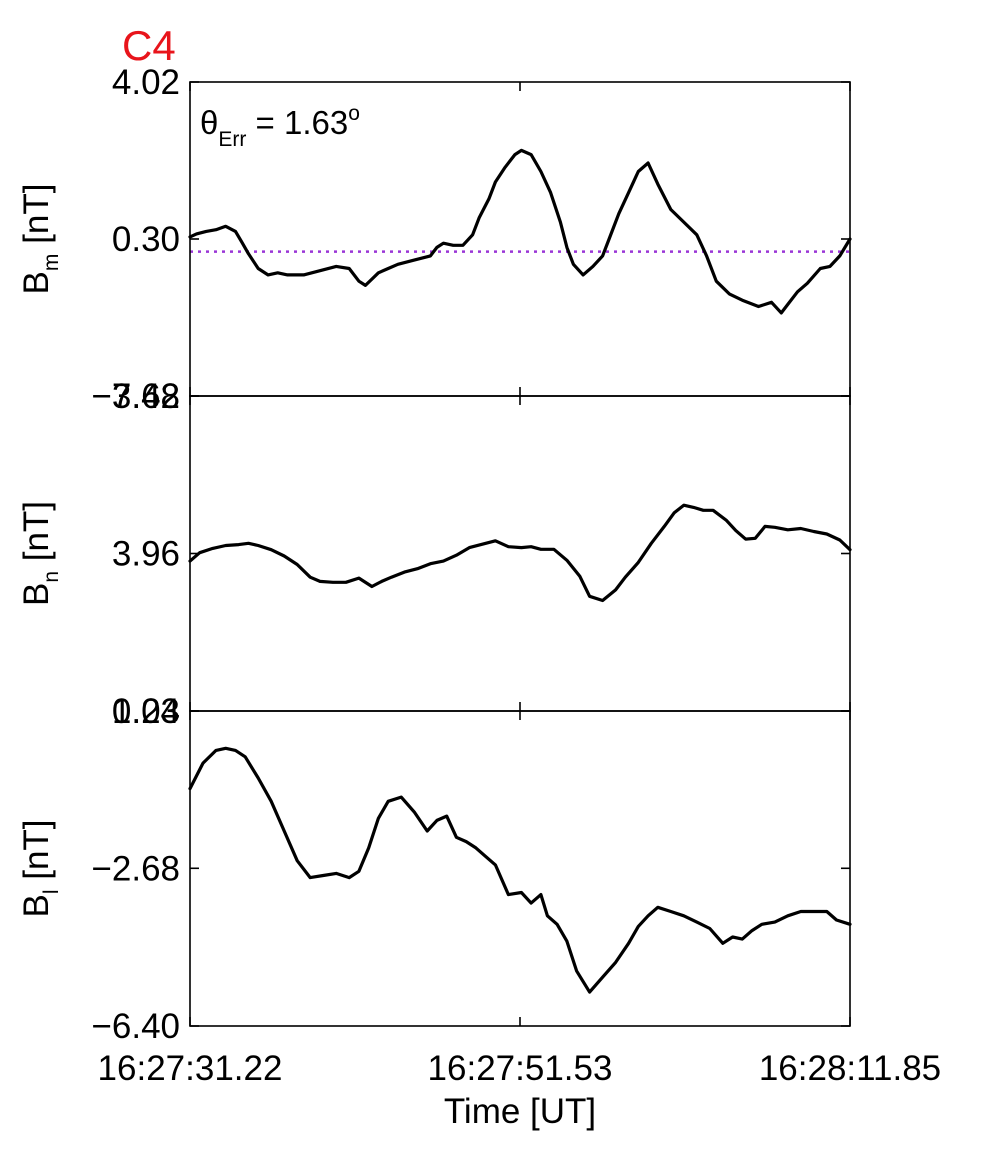  I want to click on y-tick-label: 0.24, so click(146, 711).